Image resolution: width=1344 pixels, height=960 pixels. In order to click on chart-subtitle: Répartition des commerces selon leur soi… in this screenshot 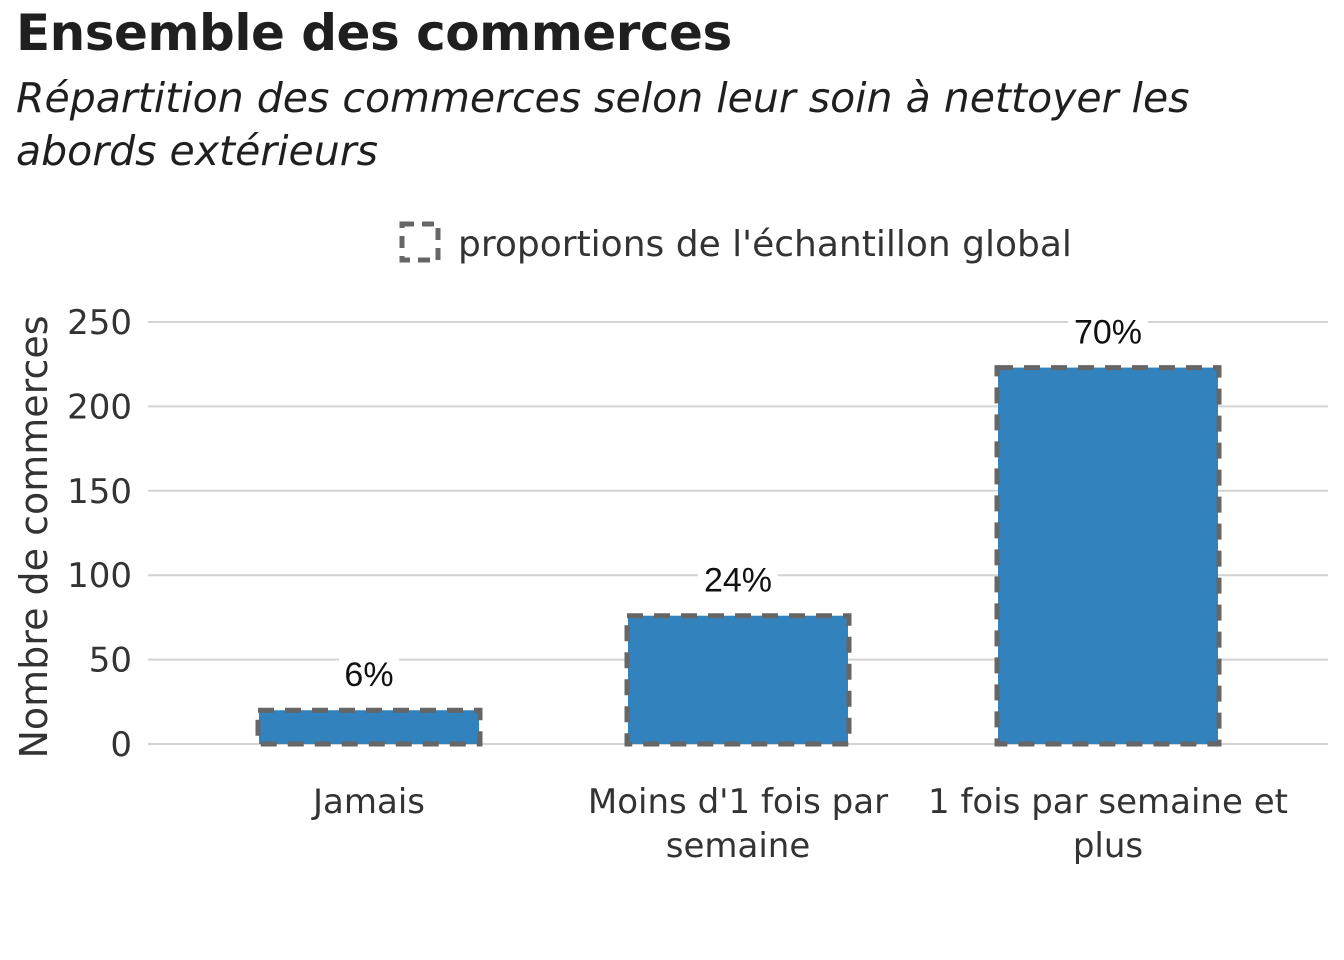, I will do `click(603, 124)`.